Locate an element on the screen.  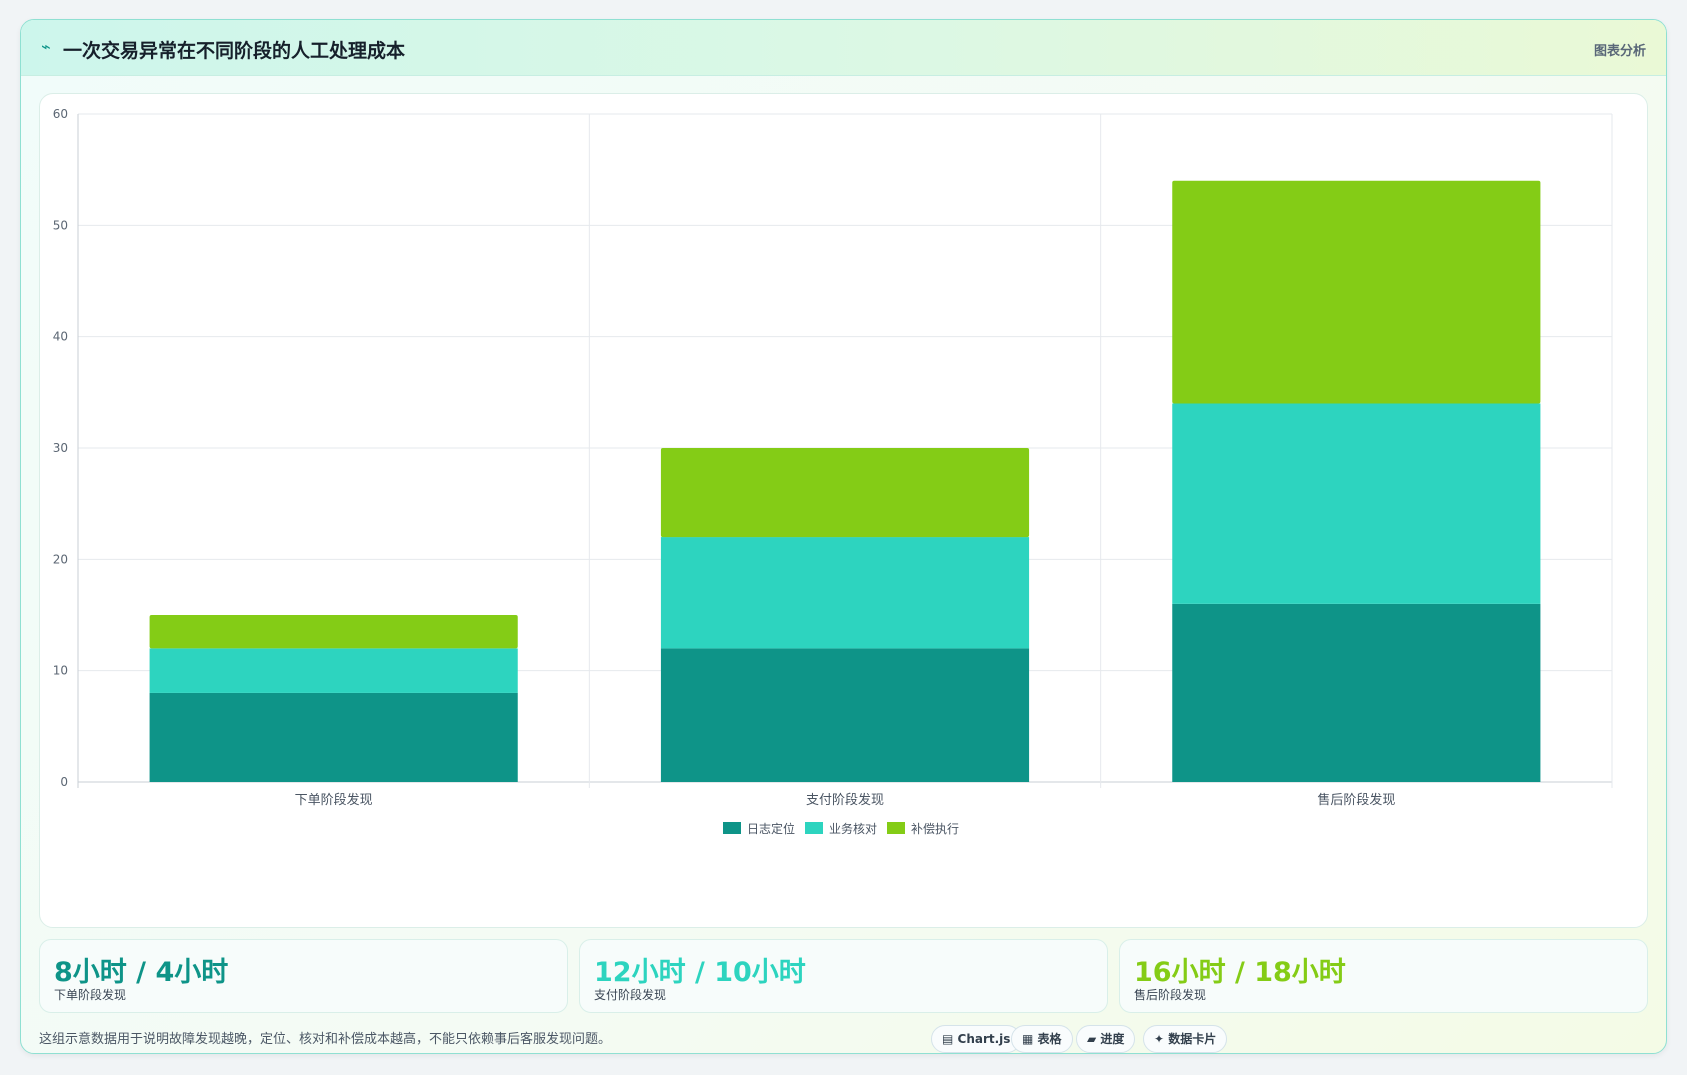
kpi-card-order: 8小时 / 4小时 下单阶段发现 is located at coordinates (303, 976).